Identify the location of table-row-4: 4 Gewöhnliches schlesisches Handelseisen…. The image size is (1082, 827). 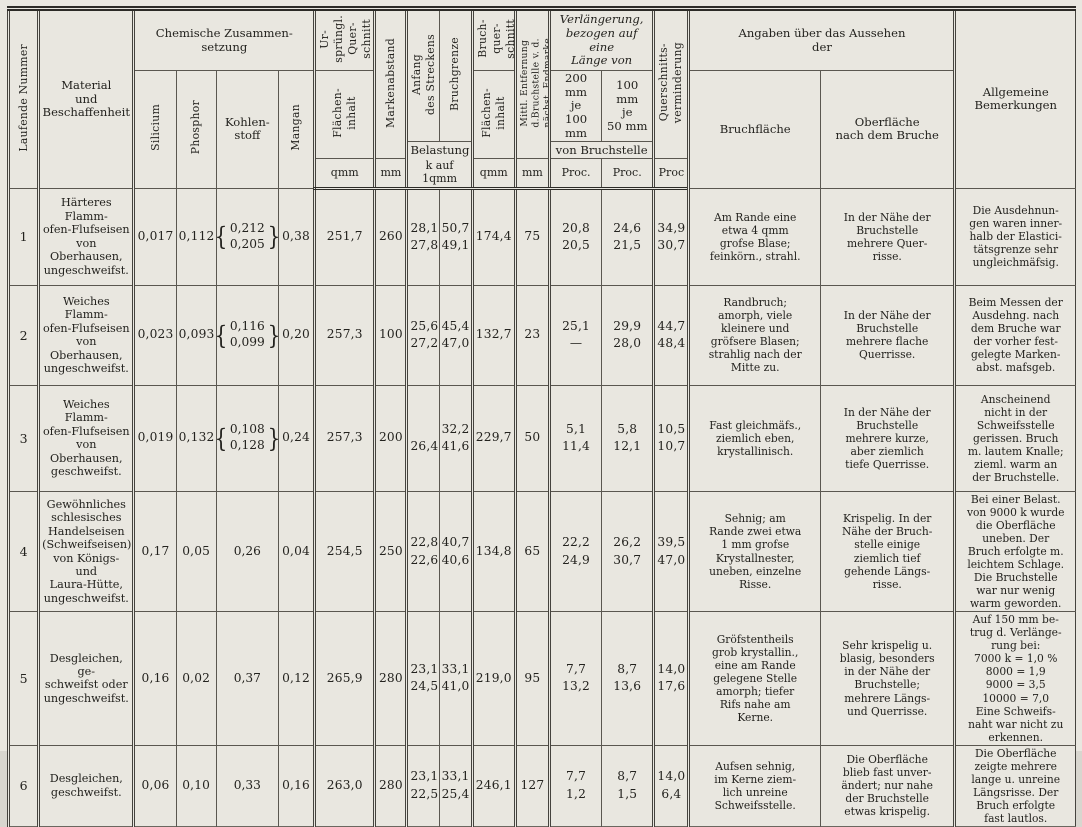
(542, 551).